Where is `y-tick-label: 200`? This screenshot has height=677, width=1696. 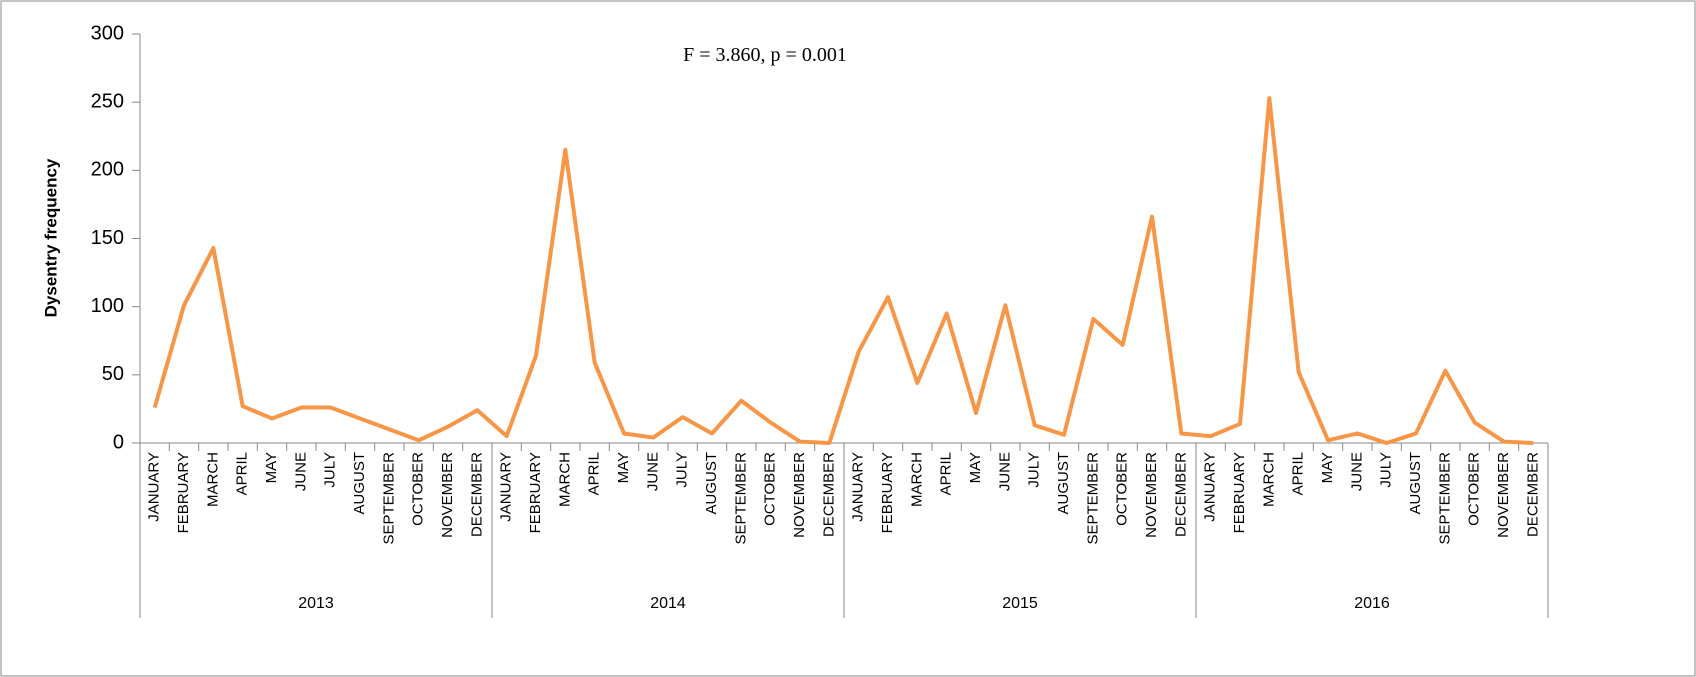 y-tick-label: 200 is located at coordinates (107, 170).